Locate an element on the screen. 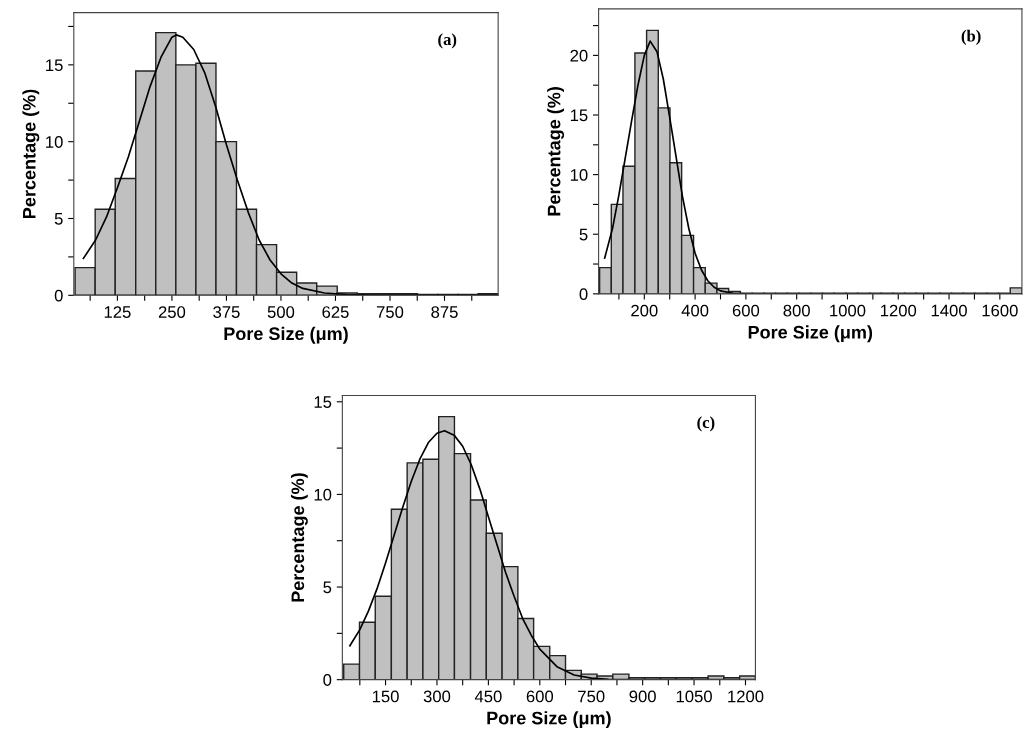  x-tick-label: 450 is located at coordinates (488, 696).